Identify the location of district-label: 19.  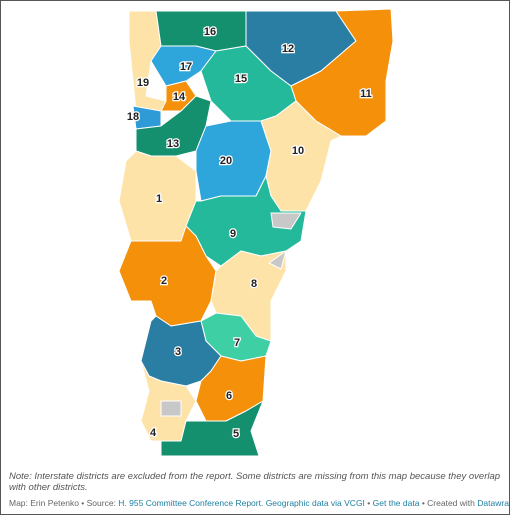
(143, 83).